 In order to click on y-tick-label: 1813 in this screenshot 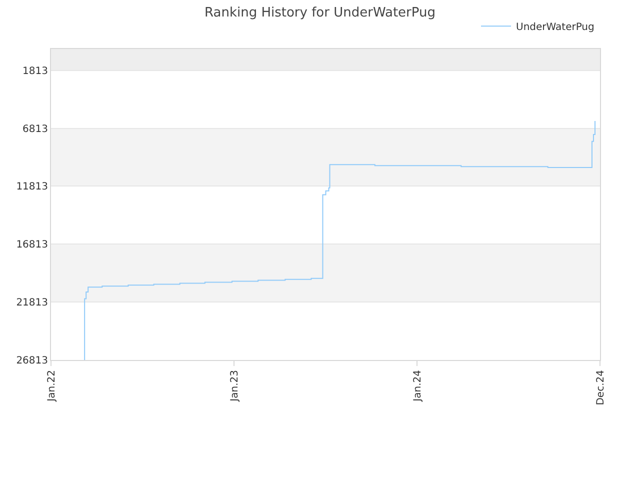, I will do `click(35, 71)`.